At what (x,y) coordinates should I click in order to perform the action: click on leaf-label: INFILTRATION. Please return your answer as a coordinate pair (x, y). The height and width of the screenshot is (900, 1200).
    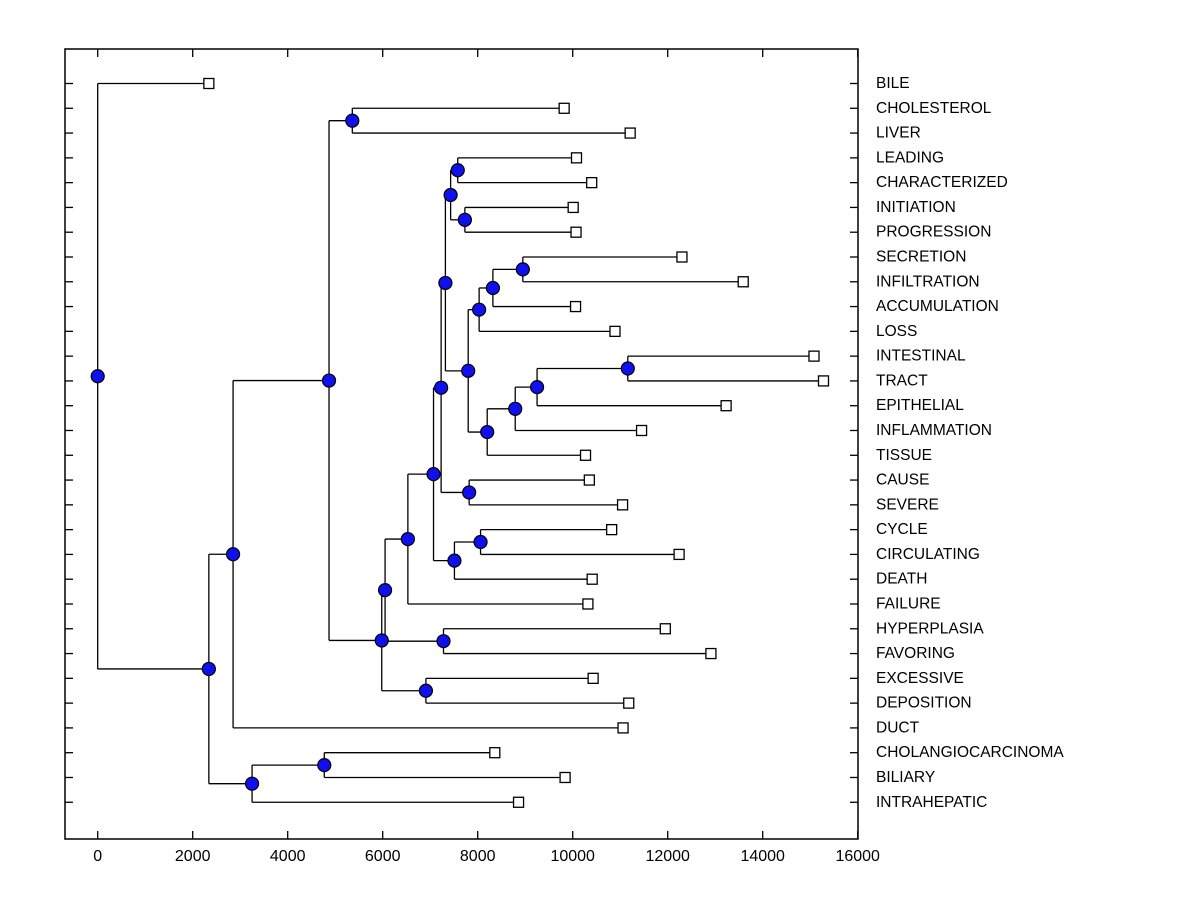
    Looking at the image, I should click on (928, 281).